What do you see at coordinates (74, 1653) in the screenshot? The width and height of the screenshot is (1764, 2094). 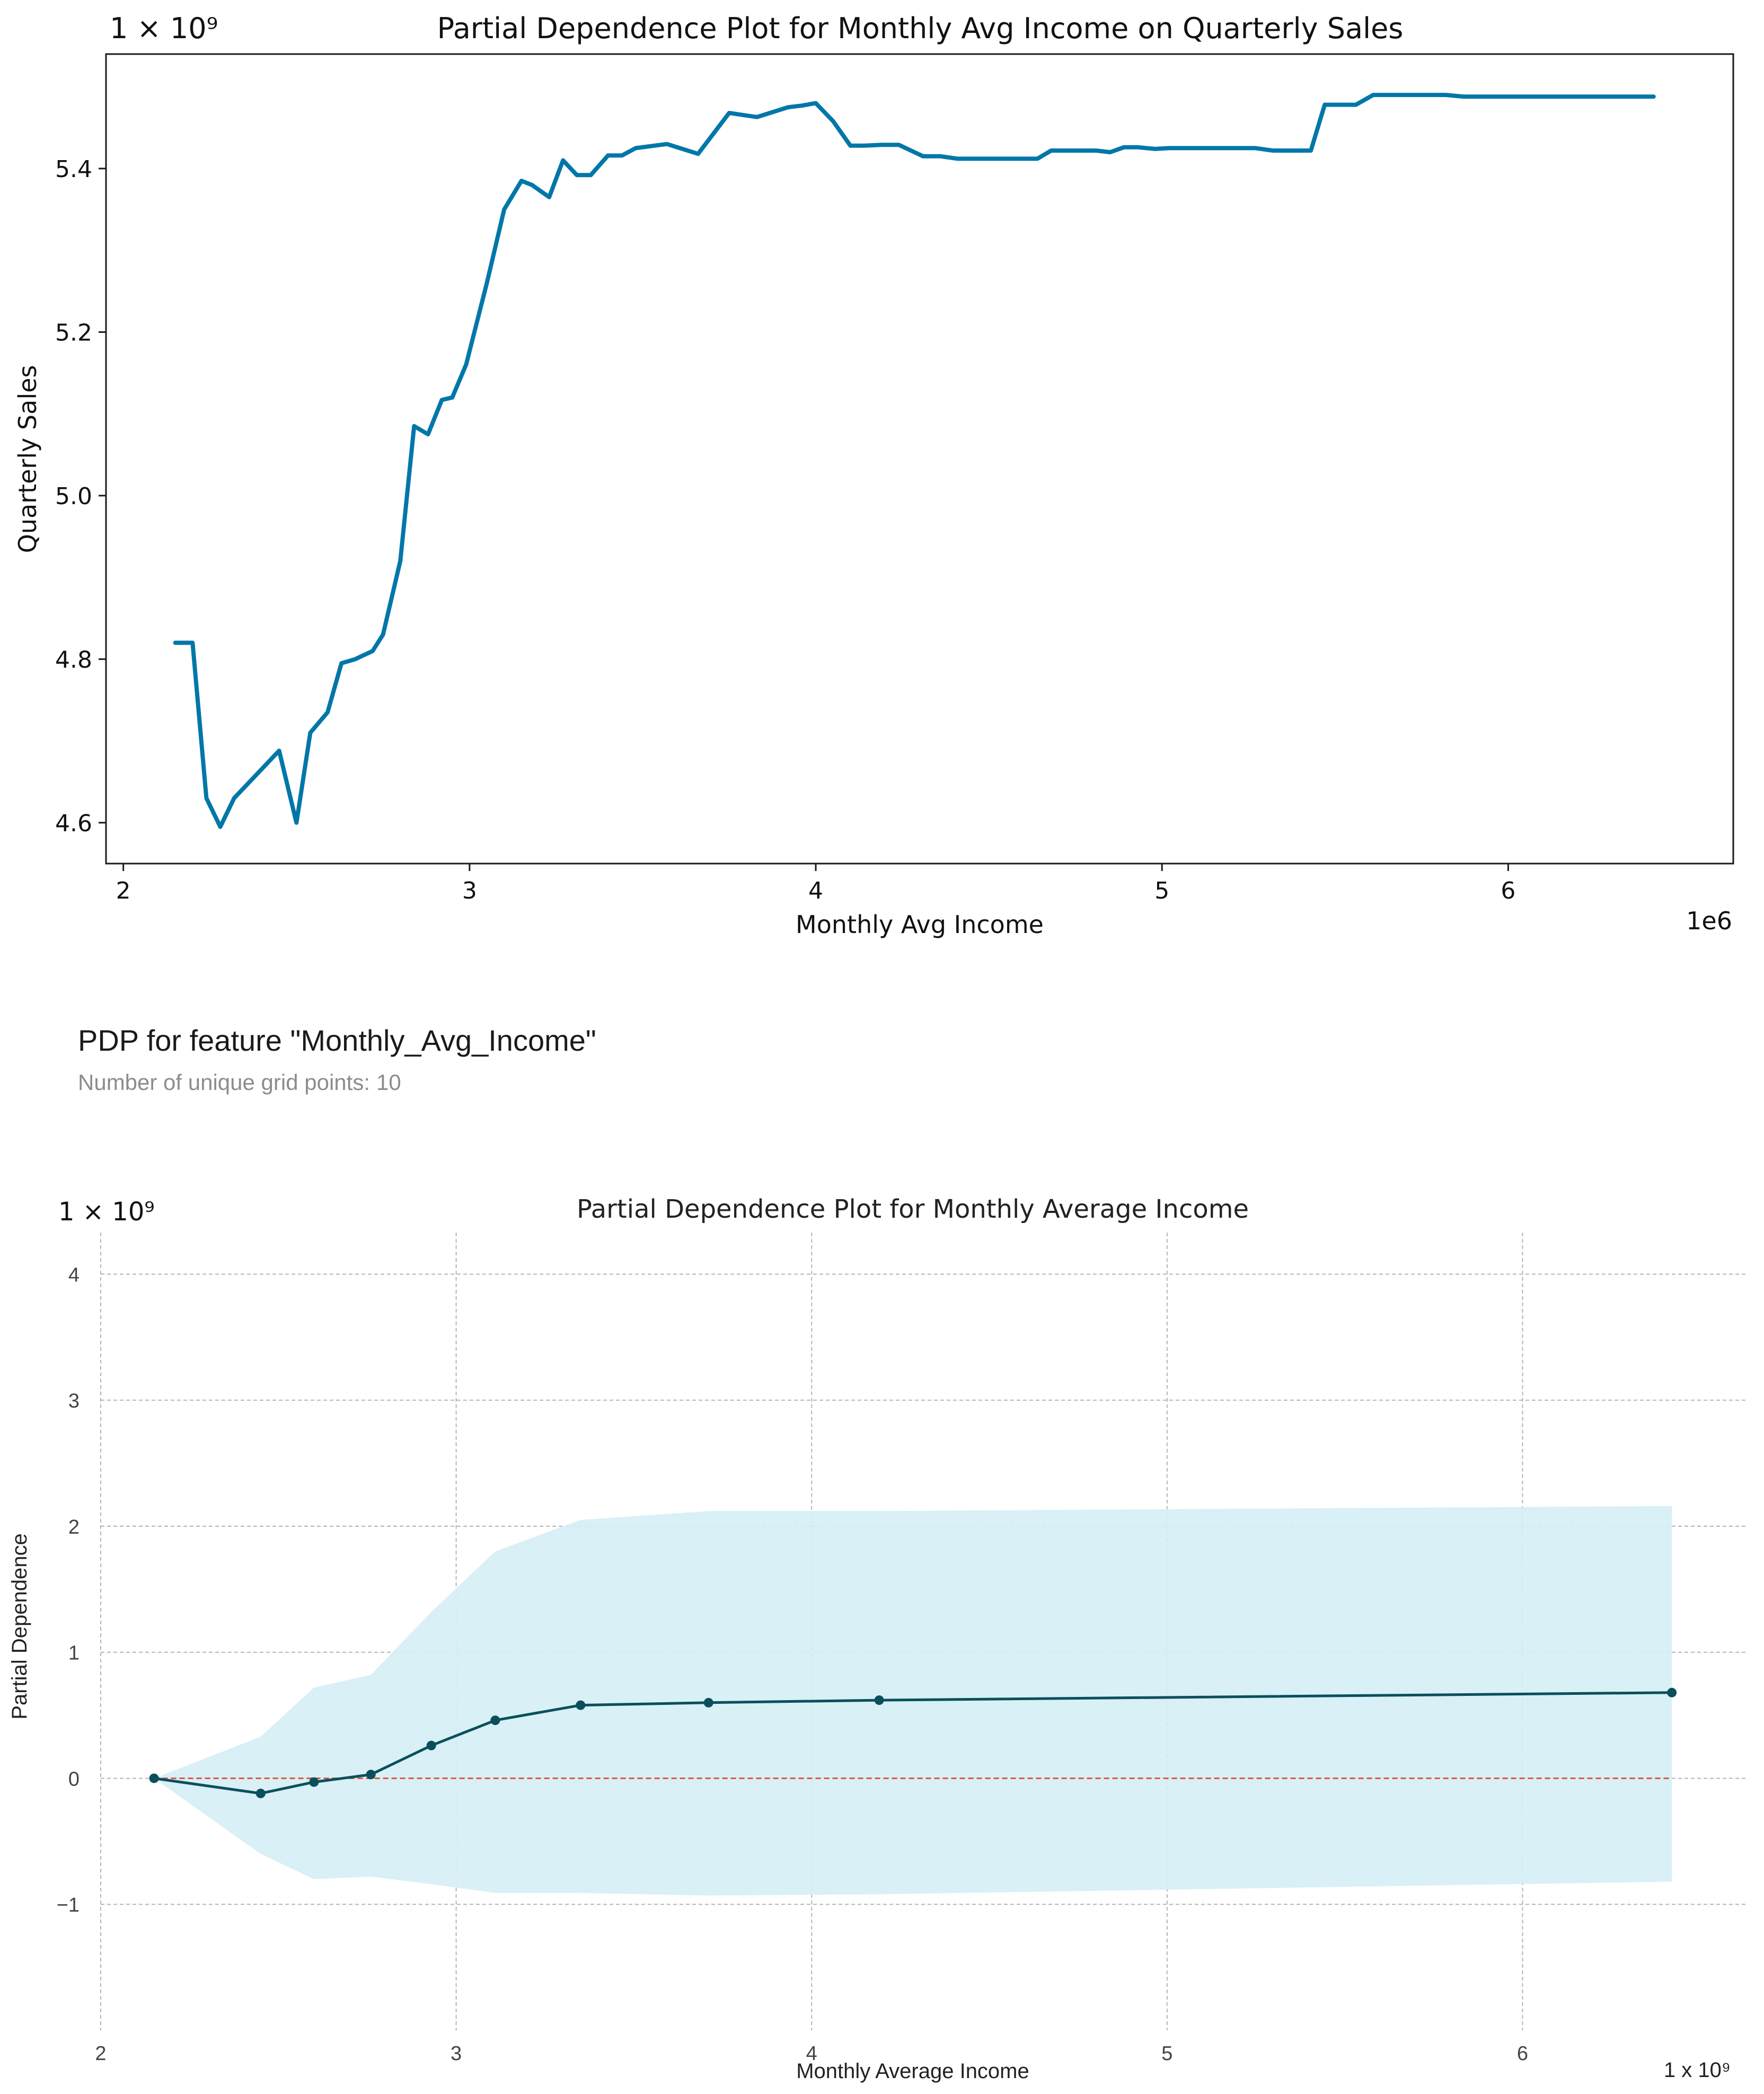 I see `chart2-y-tick-label: 1` at bounding box center [74, 1653].